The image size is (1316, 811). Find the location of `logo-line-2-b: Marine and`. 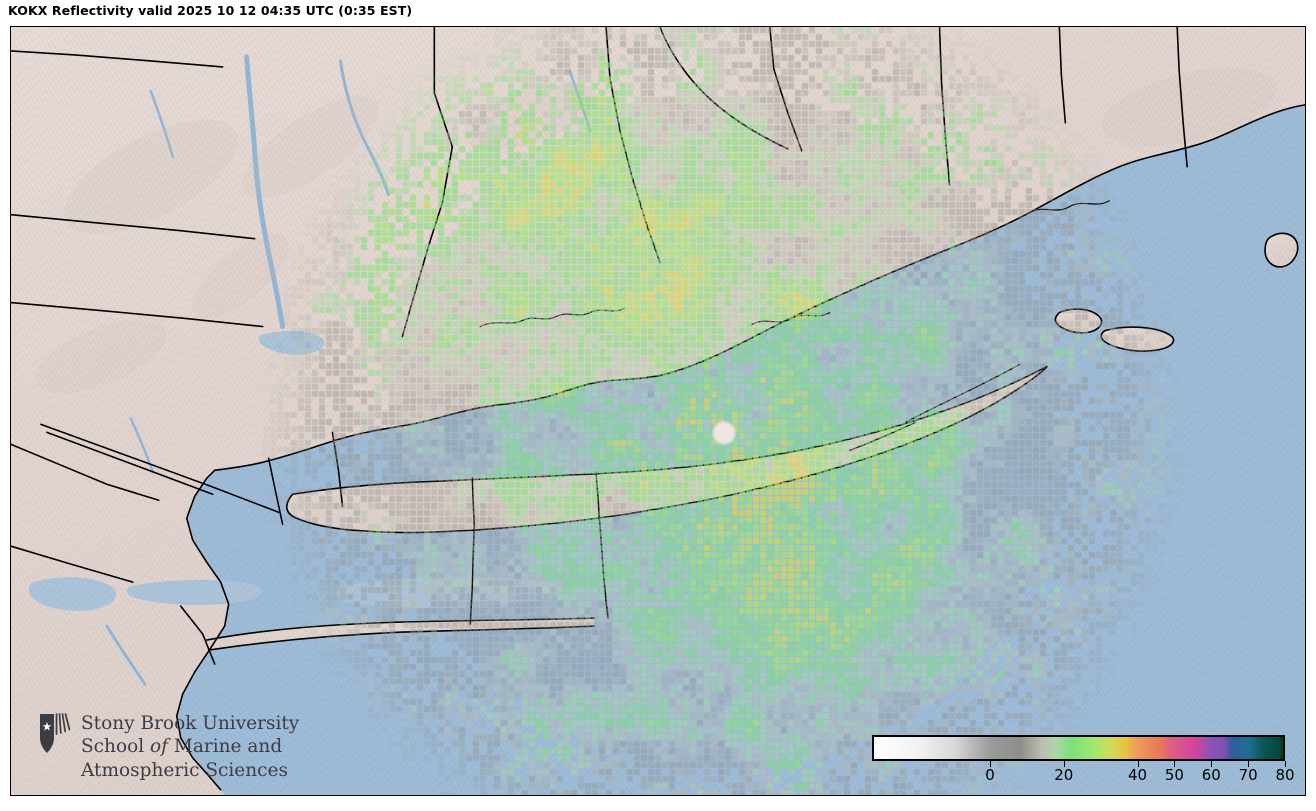

logo-line-2-b: Marine and is located at coordinates (225, 747).